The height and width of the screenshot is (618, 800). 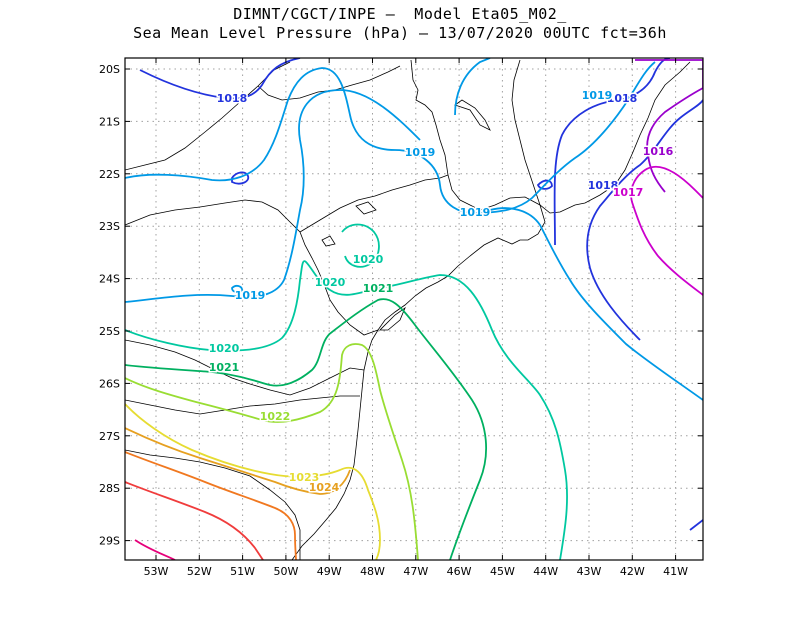 I want to click on isobar-1018-f, so click(x=696, y=525).